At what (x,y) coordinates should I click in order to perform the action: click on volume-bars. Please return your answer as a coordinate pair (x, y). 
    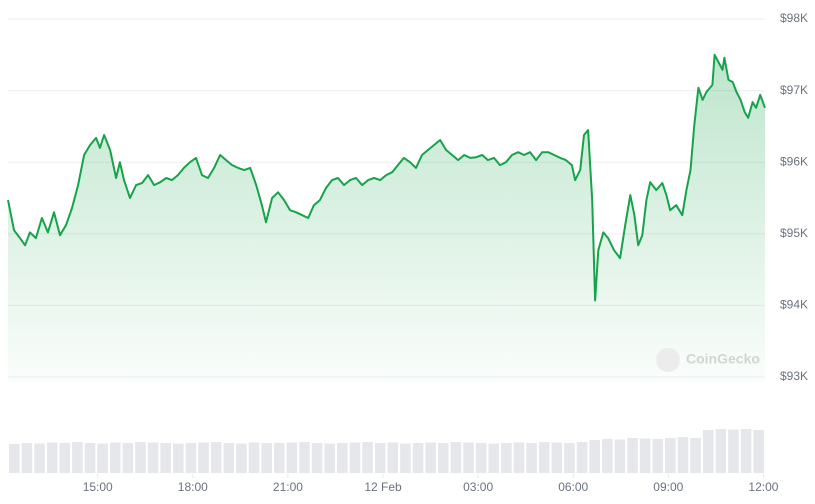
    Looking at the image, I should click on (386, 451).